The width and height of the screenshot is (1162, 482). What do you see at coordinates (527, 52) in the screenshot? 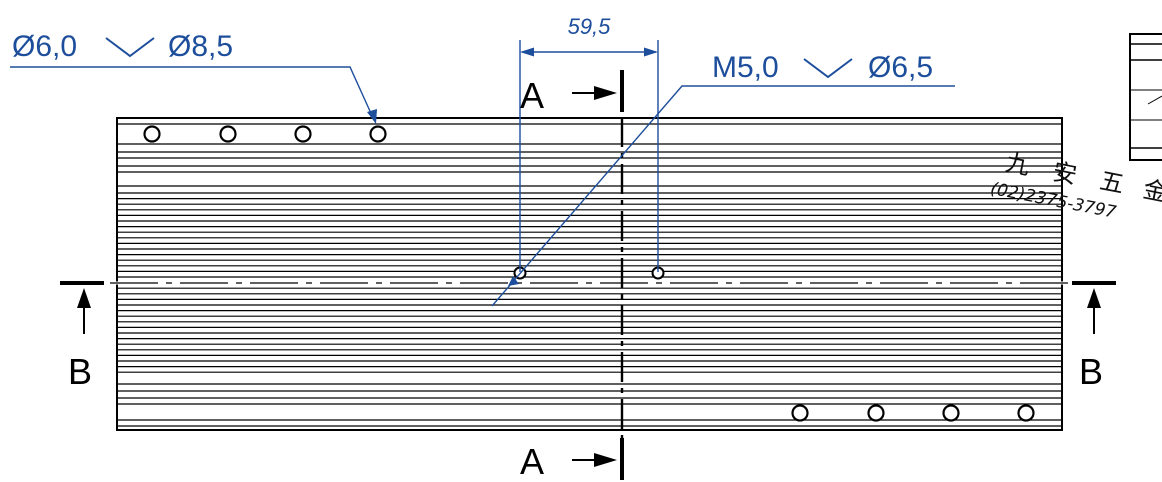
I see `dim-arrow-left` at bounding box center [527, 52].